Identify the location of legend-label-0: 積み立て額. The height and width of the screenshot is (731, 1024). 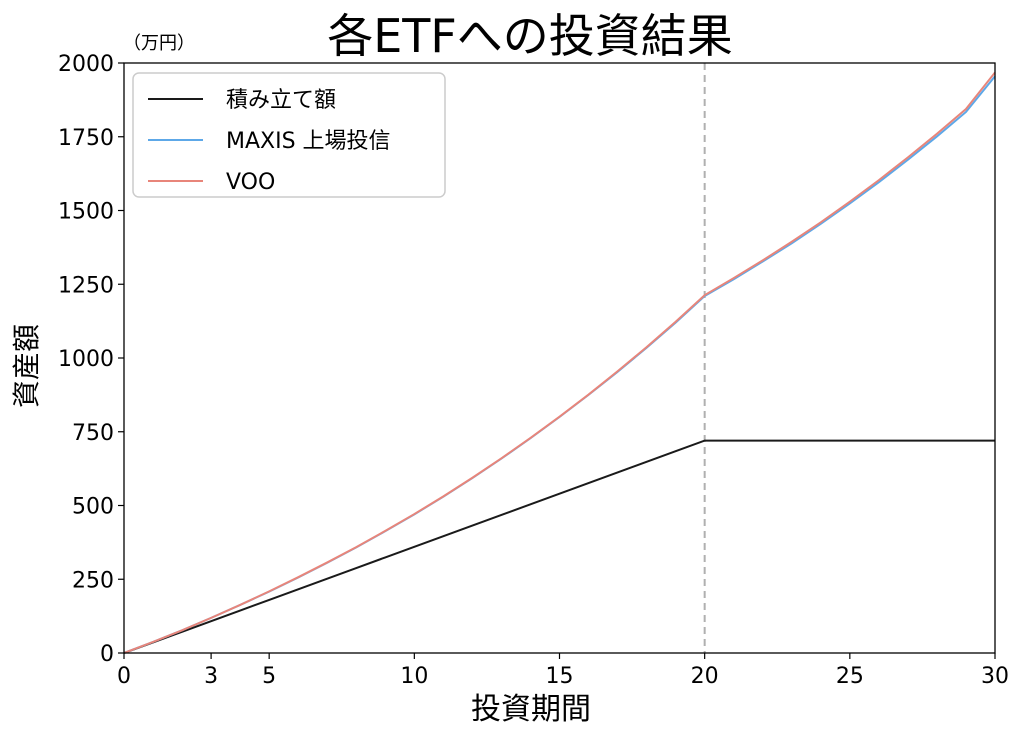
(281, 100).